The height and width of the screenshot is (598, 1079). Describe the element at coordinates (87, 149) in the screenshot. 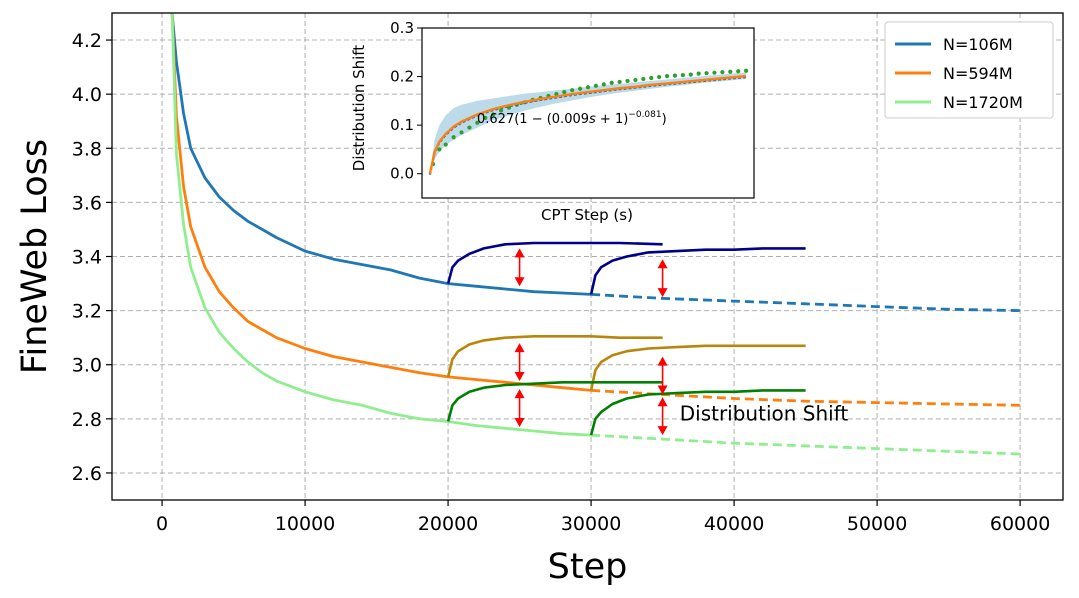

I see `y-tick-label-6: 3.8` at that location.